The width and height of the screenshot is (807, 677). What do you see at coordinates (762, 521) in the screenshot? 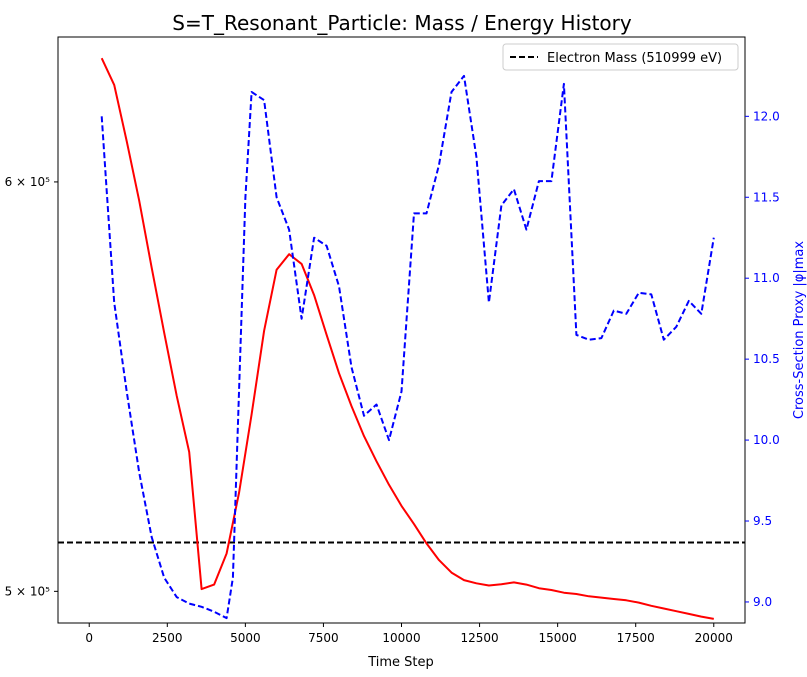
I see `y-right-tick-label: 9.5` at bounding box center [762, 521].